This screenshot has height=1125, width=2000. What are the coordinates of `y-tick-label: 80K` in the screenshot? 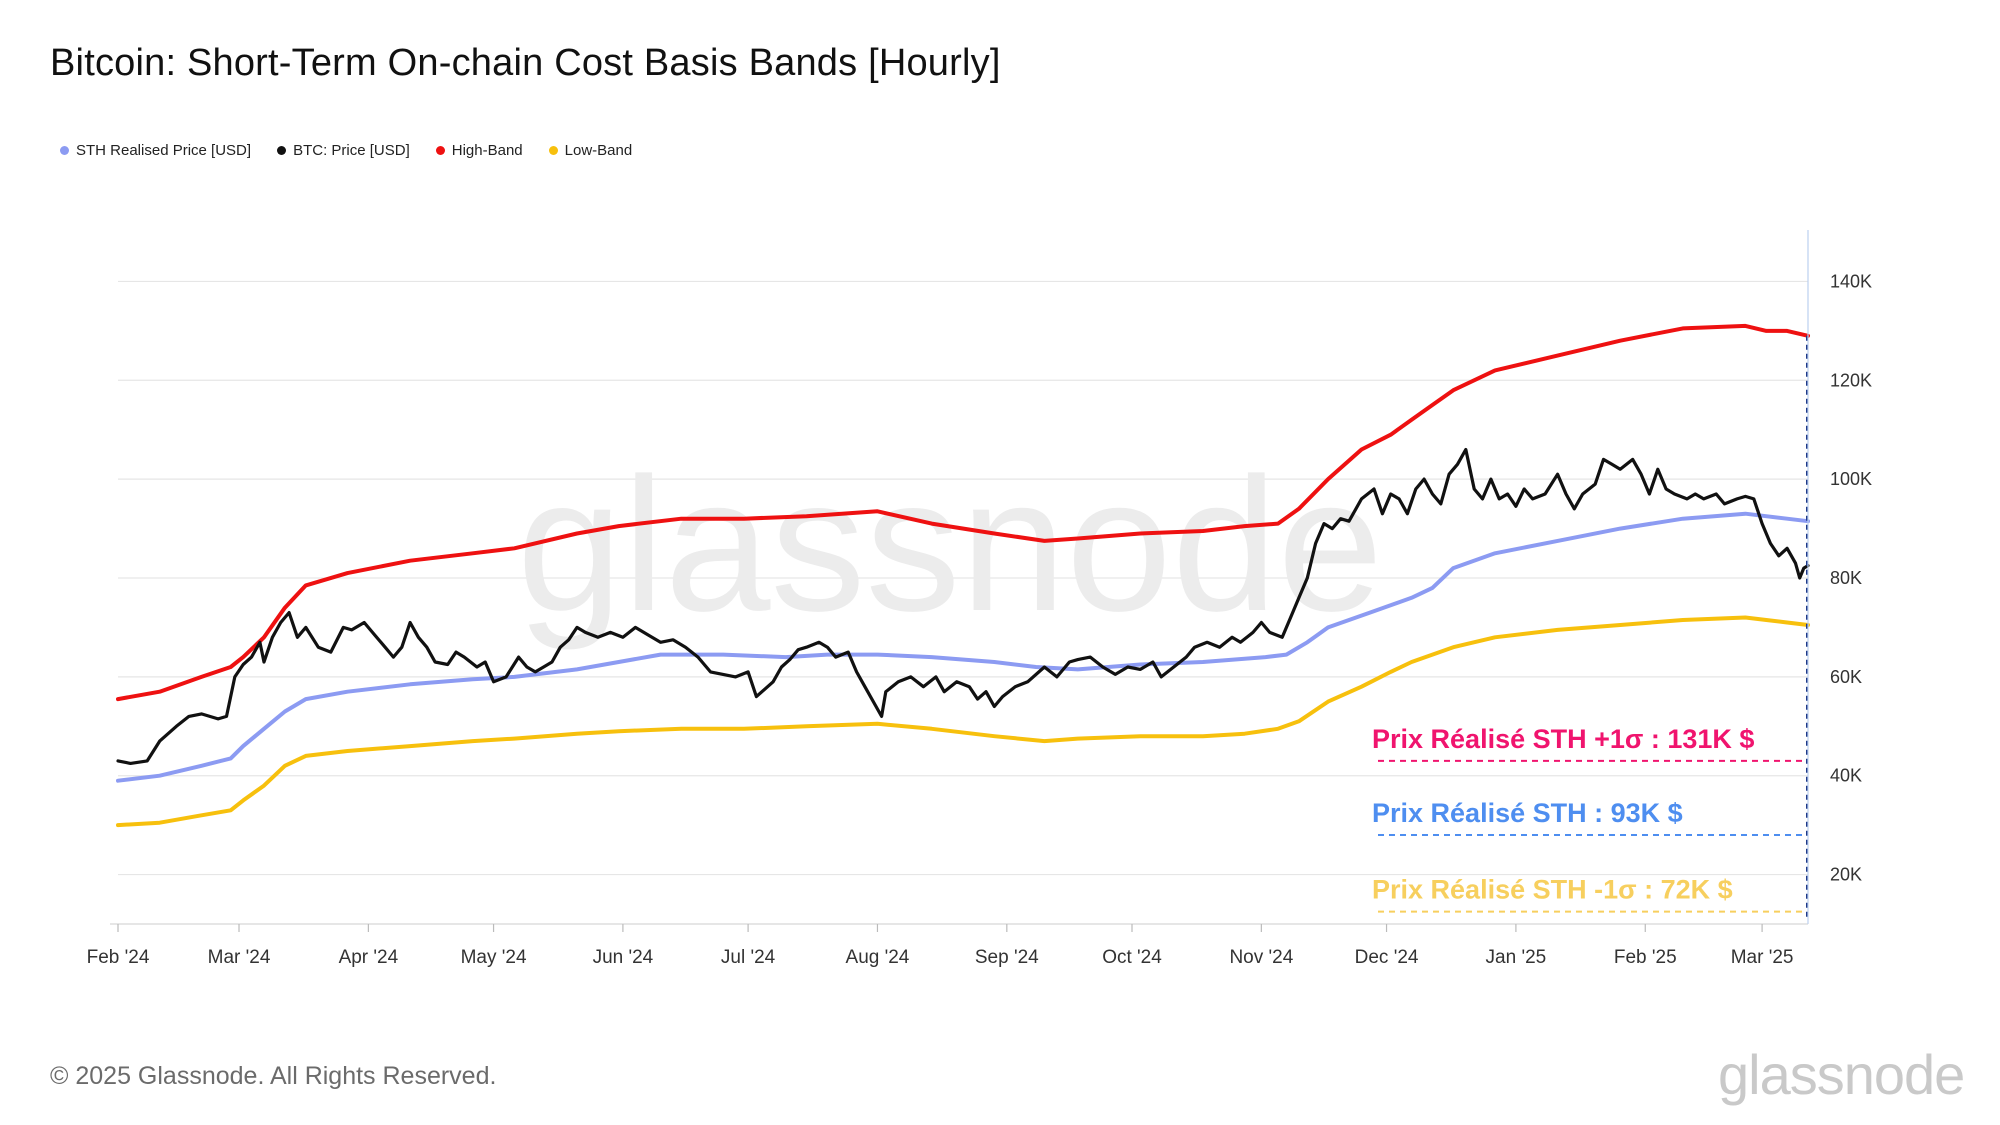 It's located at (1846, 578).